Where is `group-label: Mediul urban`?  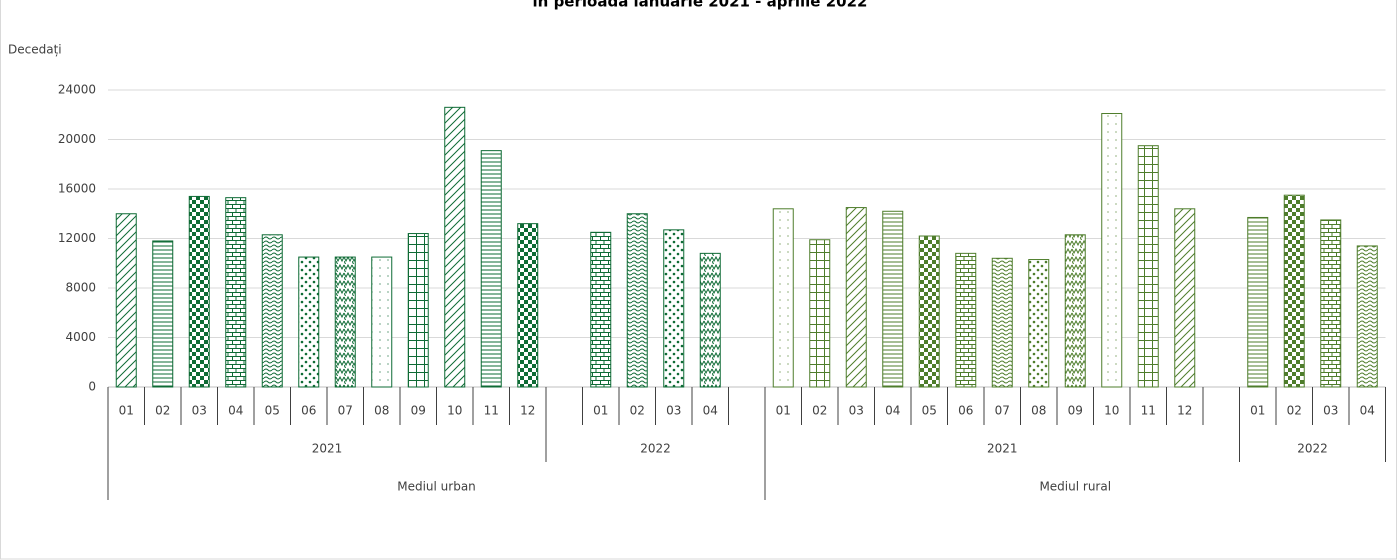
group-label: Mediul urban is located at coordinates (436, 487).